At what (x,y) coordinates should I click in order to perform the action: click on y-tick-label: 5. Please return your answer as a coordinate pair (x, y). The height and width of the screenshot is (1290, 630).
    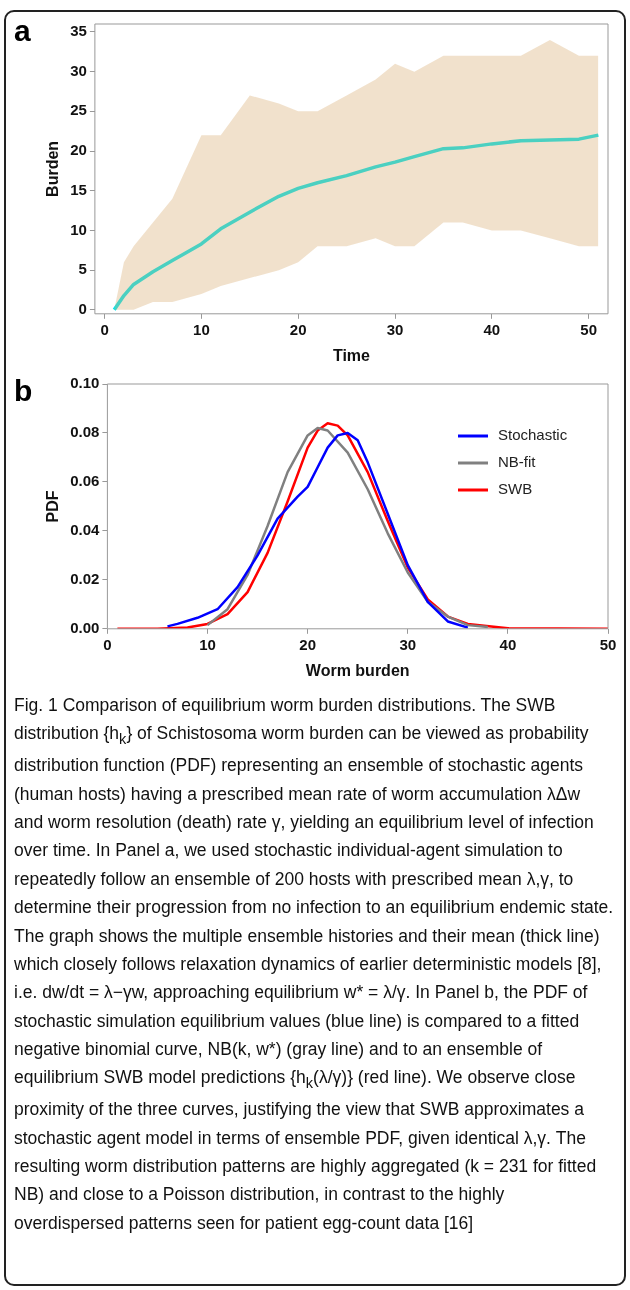
    Looking at the image, I should click on (82, 269).